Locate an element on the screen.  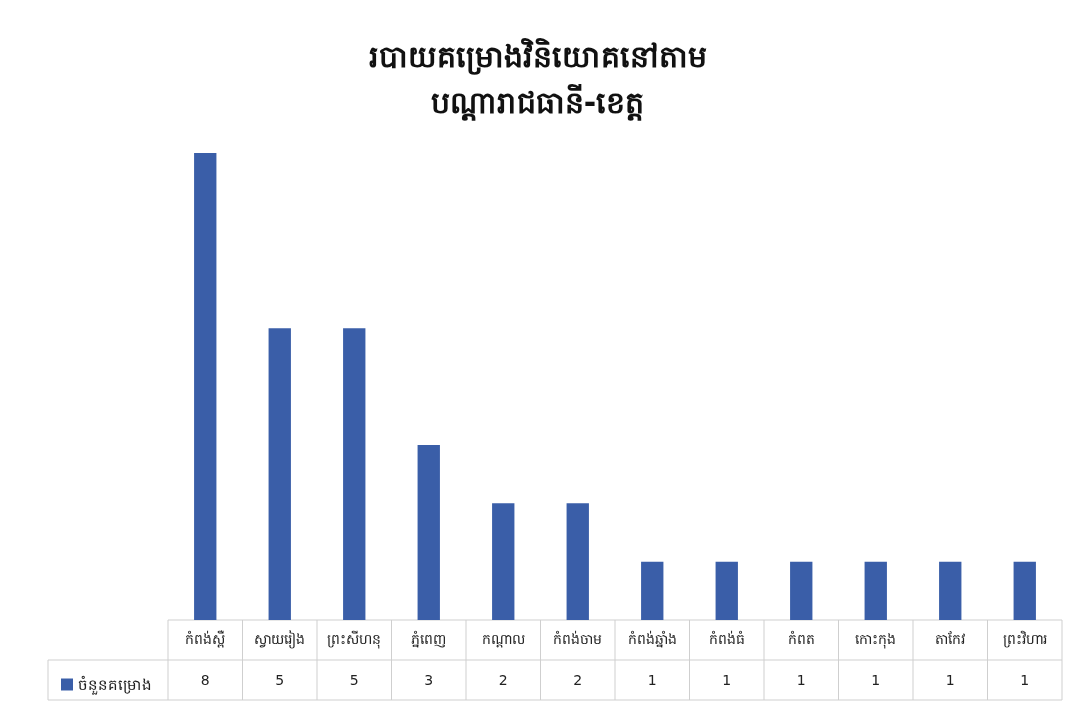
x-tick-label: កំពង់ធំ is located at coordinates (726, 638).